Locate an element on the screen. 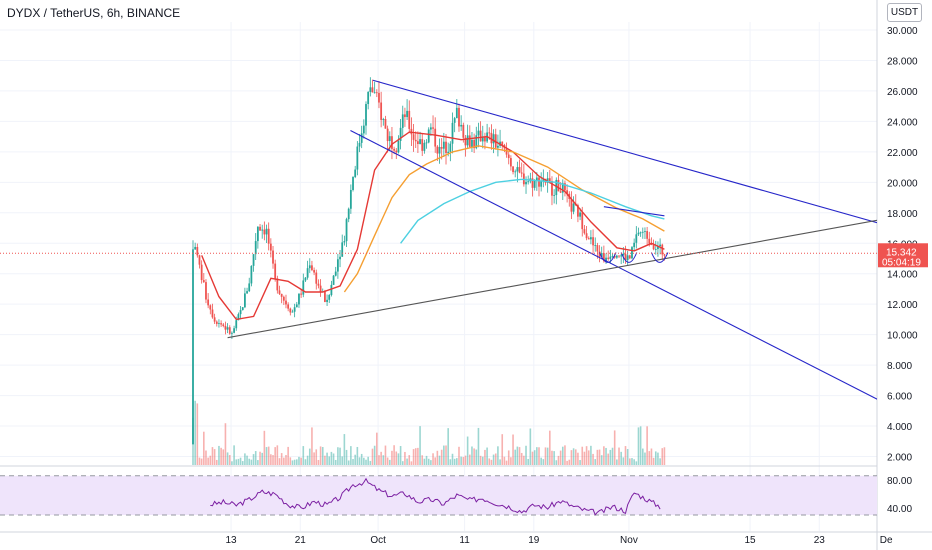 The image size is (932, 550). current-price-label: 15.342 is located at coordinates (901, 252).